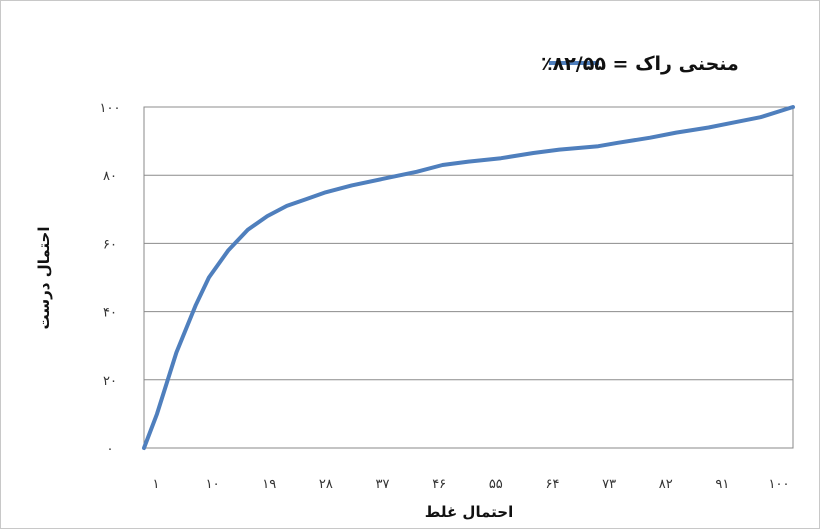  Describe the element at coordinates (496, 484) in the screenshot. I see `x-tick-label: ۵۵` at that location.